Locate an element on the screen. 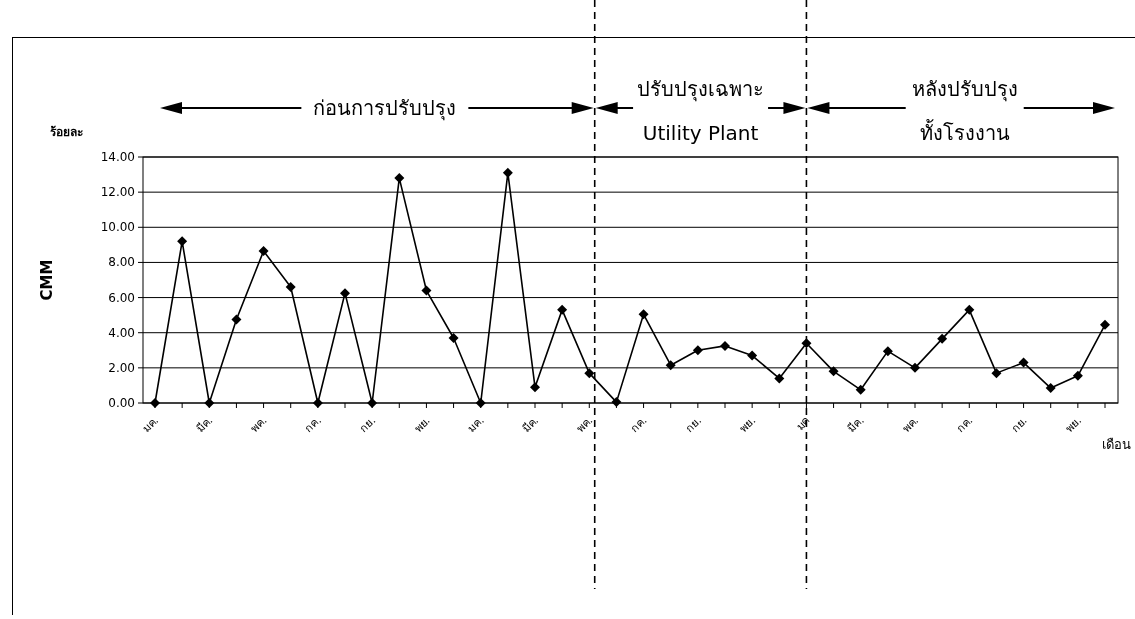 This screenshot has height=619, width=1135. x-tick-label: มค is located at coordinates (803, 423).